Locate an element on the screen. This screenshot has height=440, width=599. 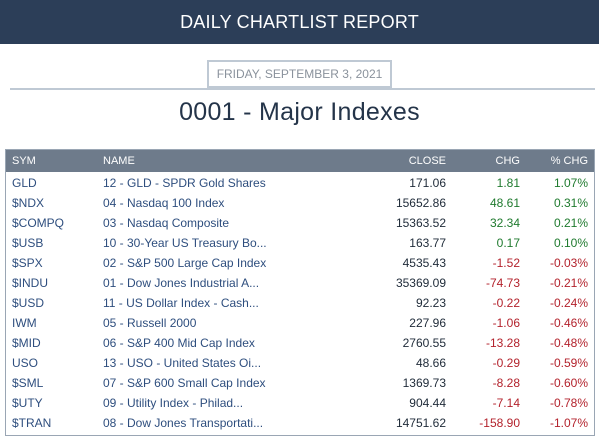
close-value: 92.23 is located at coordinates (430, 303).